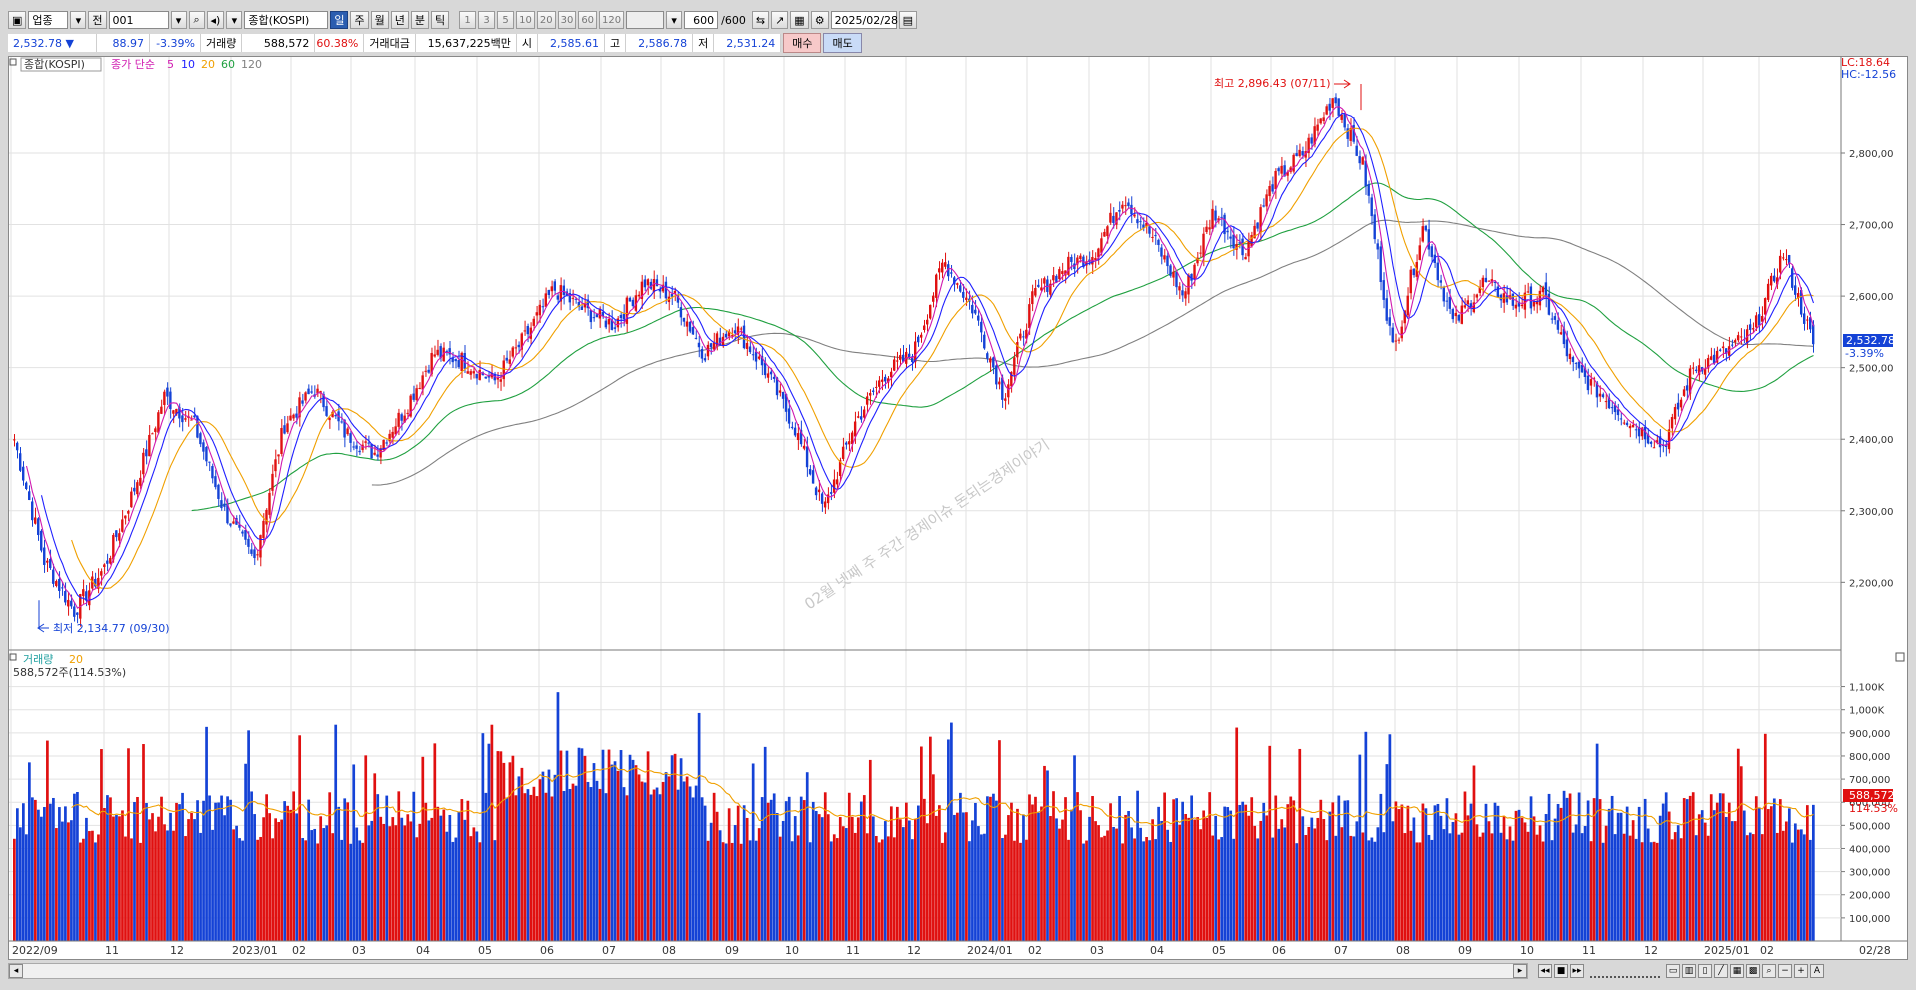  What do you see at coordinates (286, 20) in the screenshot?
I see `index-name-field: 종합(KOSPI)` at bounding box center [286, 20].